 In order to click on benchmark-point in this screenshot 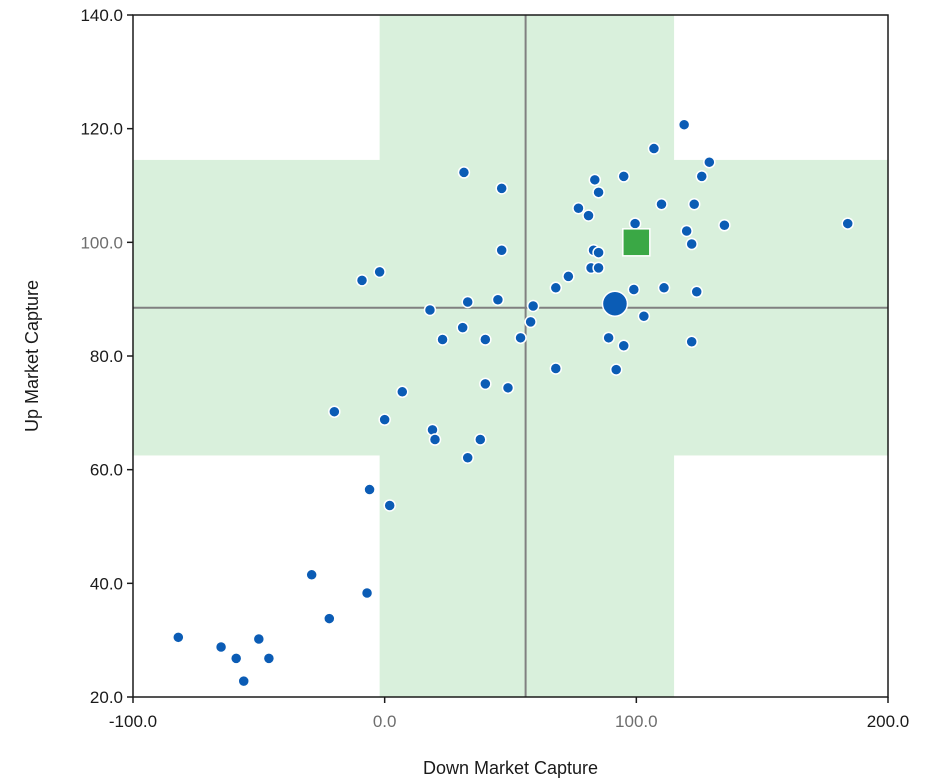, I will do `click(636, 242)`.